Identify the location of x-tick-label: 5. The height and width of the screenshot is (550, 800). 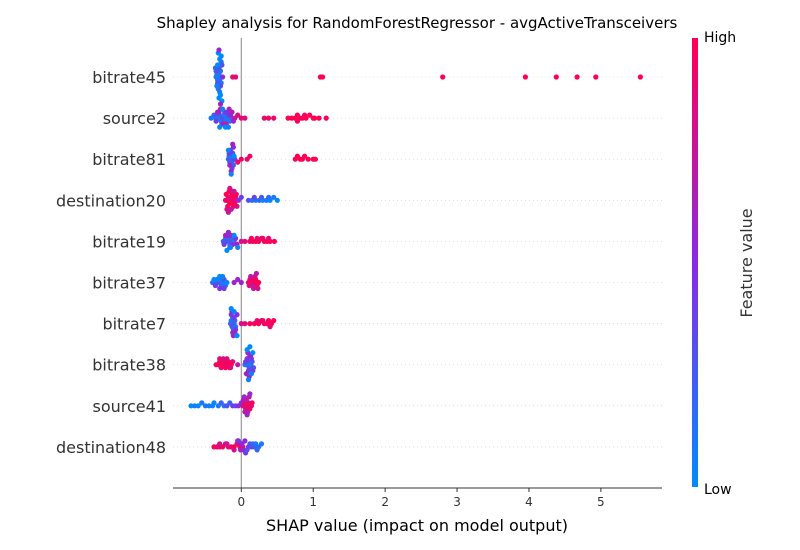
(601, 502).